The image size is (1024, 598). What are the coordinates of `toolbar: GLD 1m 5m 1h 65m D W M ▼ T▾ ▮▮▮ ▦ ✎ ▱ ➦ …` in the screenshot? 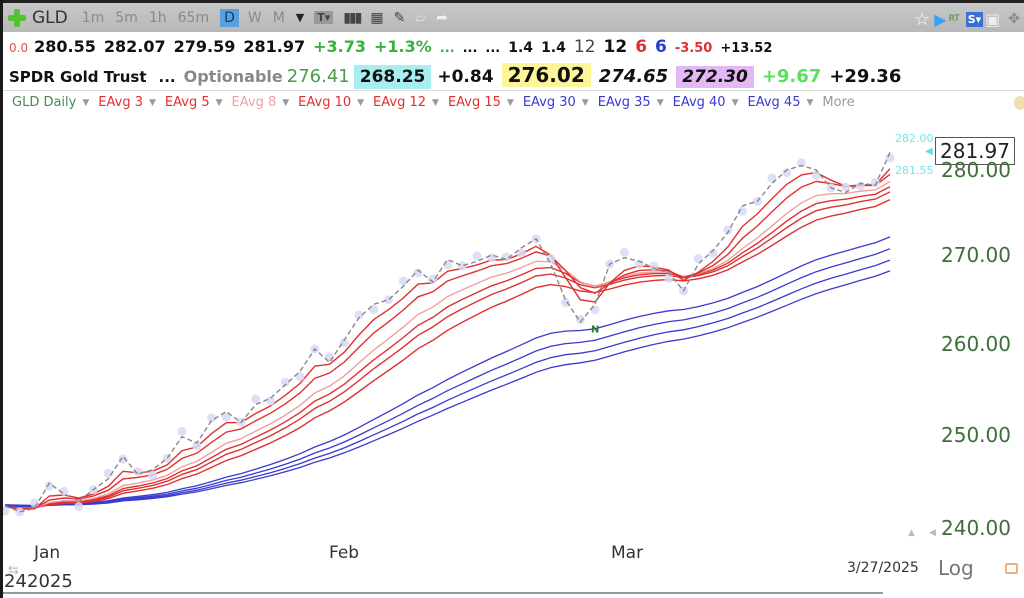 It's located at (513, 16).